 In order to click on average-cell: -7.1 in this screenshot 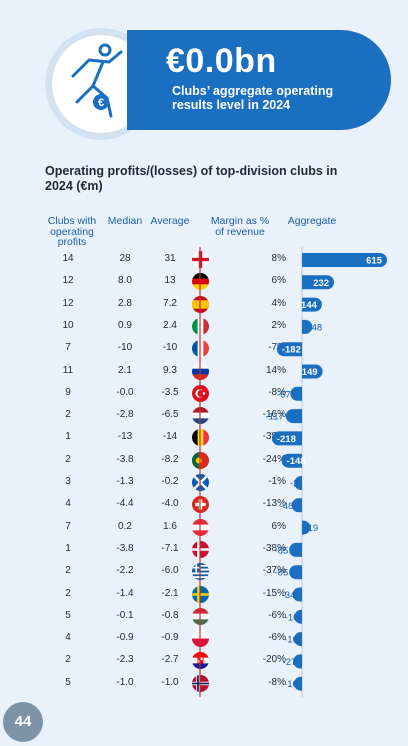, I will do `click(170, 548)`.